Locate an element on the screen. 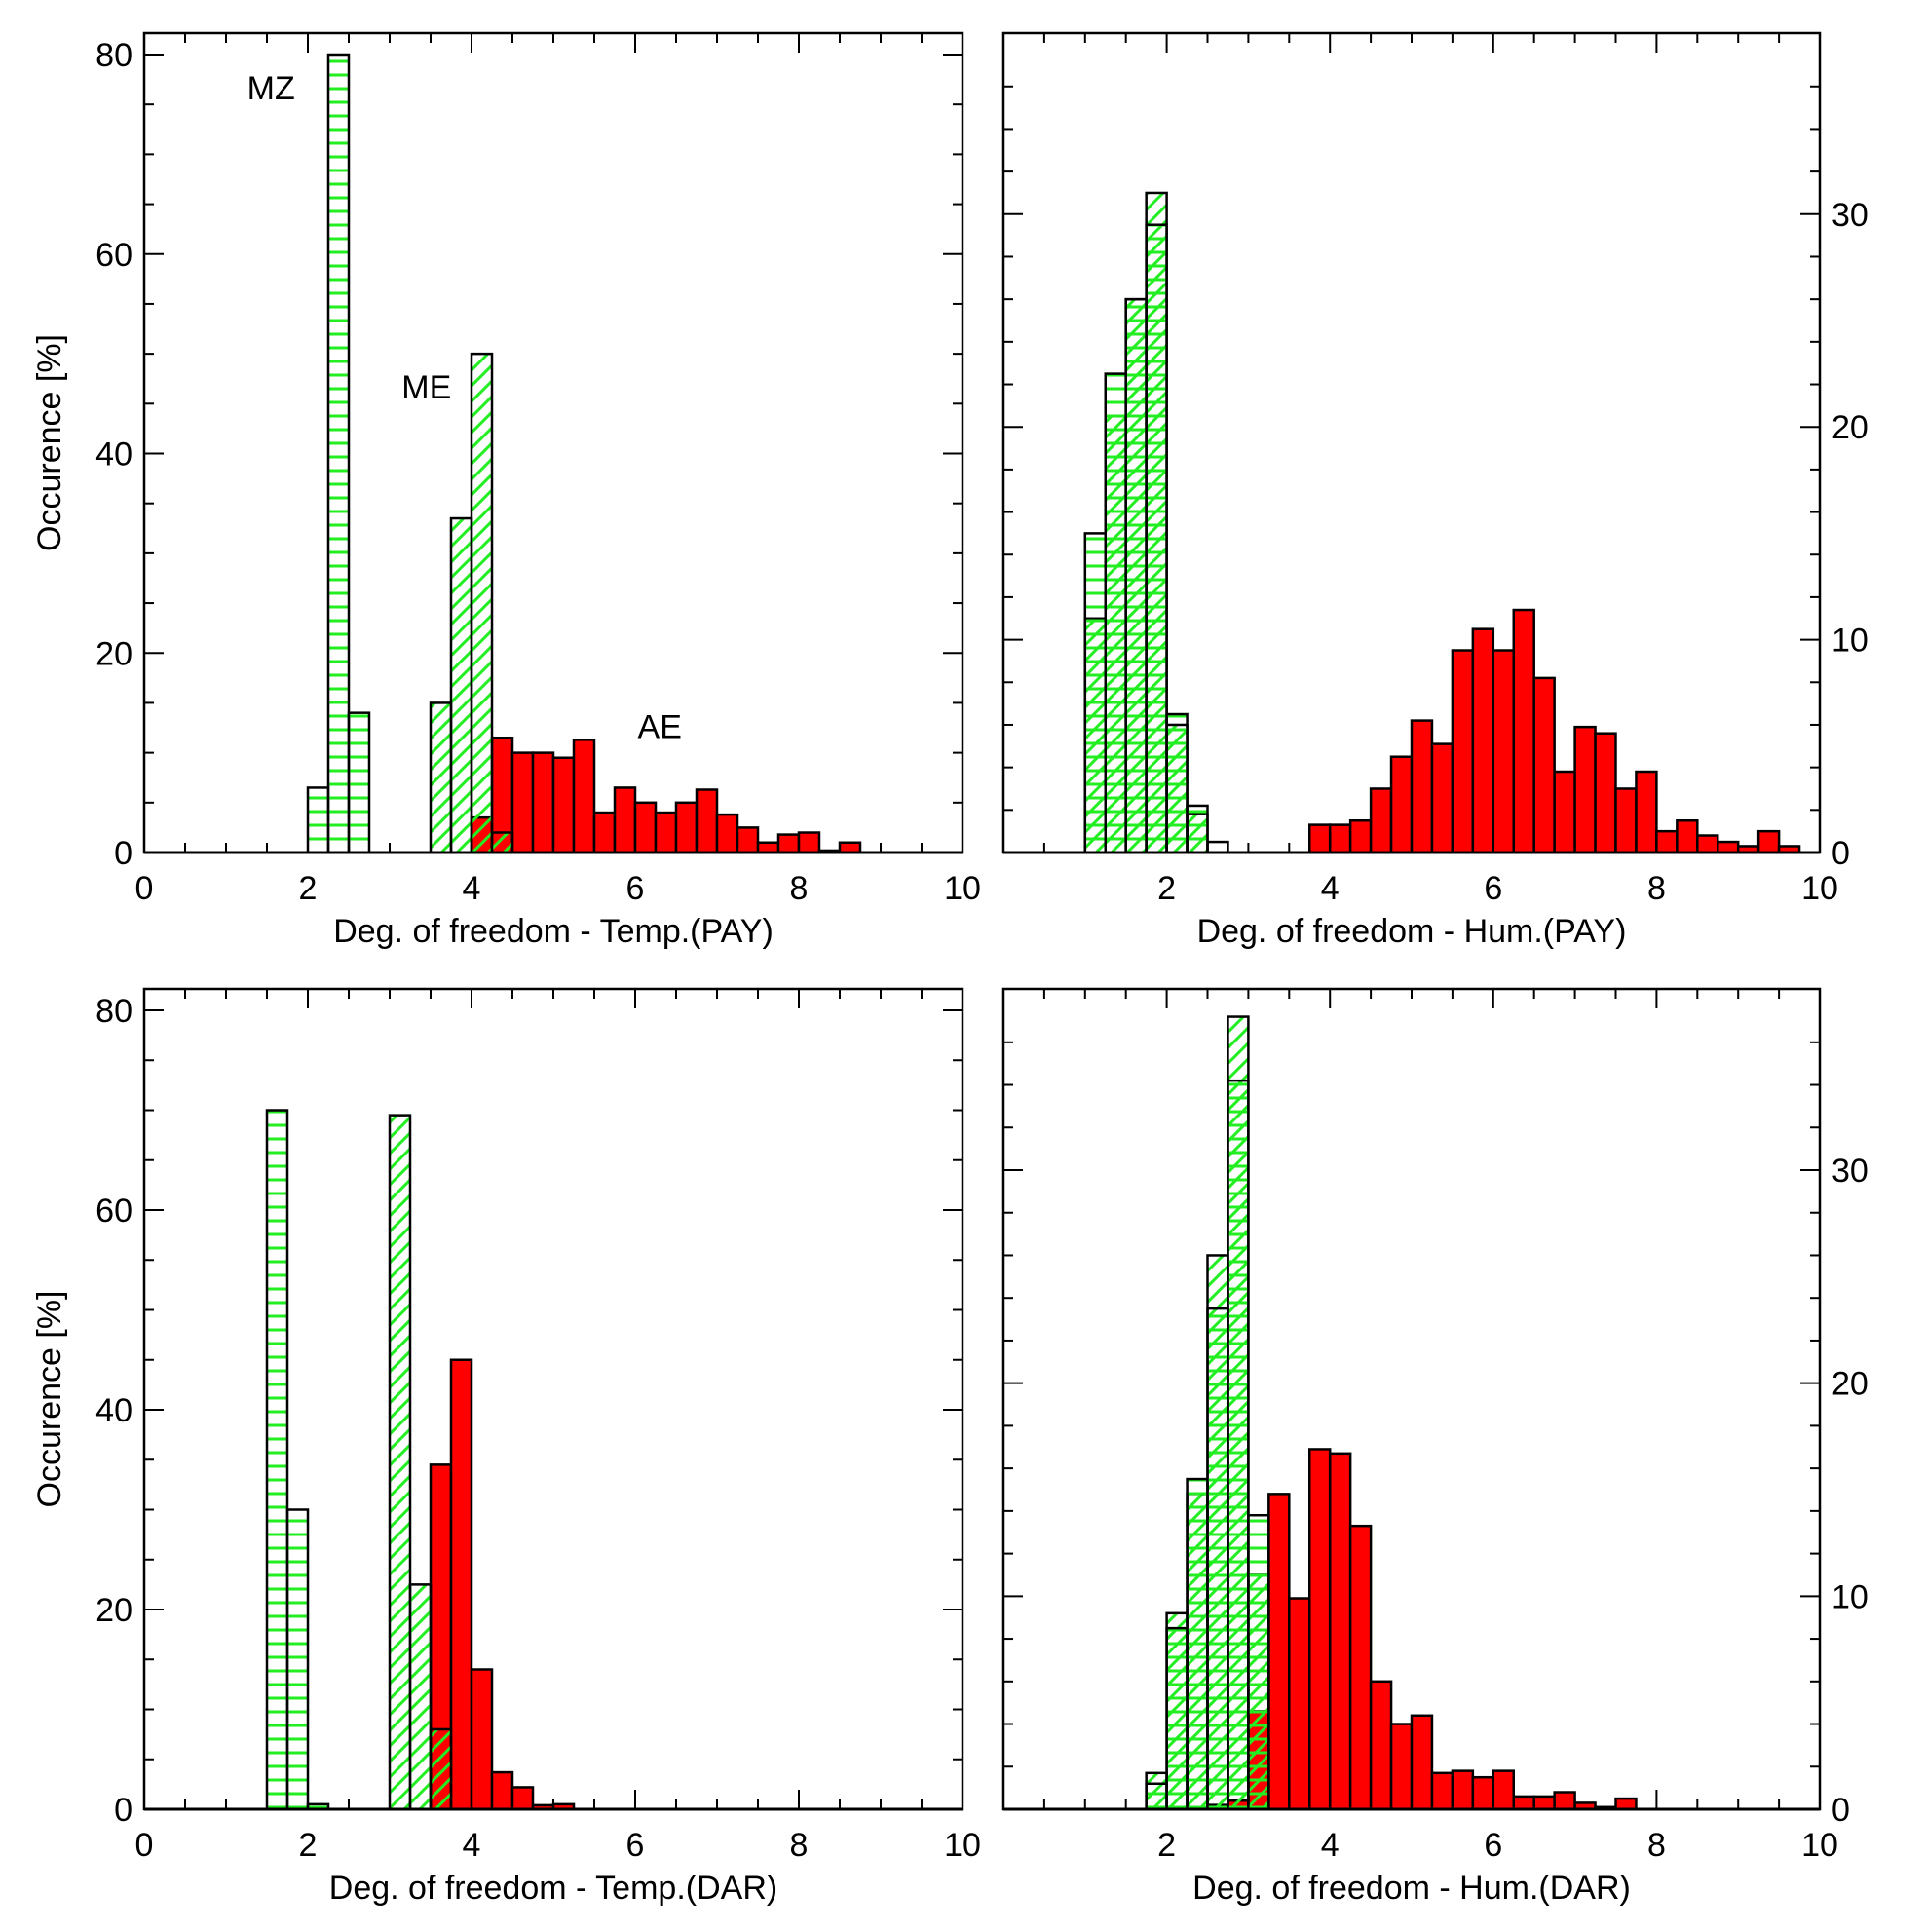 The image size is (1926, 1932). annotation-ae: AE is located at coordinates (660, 726).